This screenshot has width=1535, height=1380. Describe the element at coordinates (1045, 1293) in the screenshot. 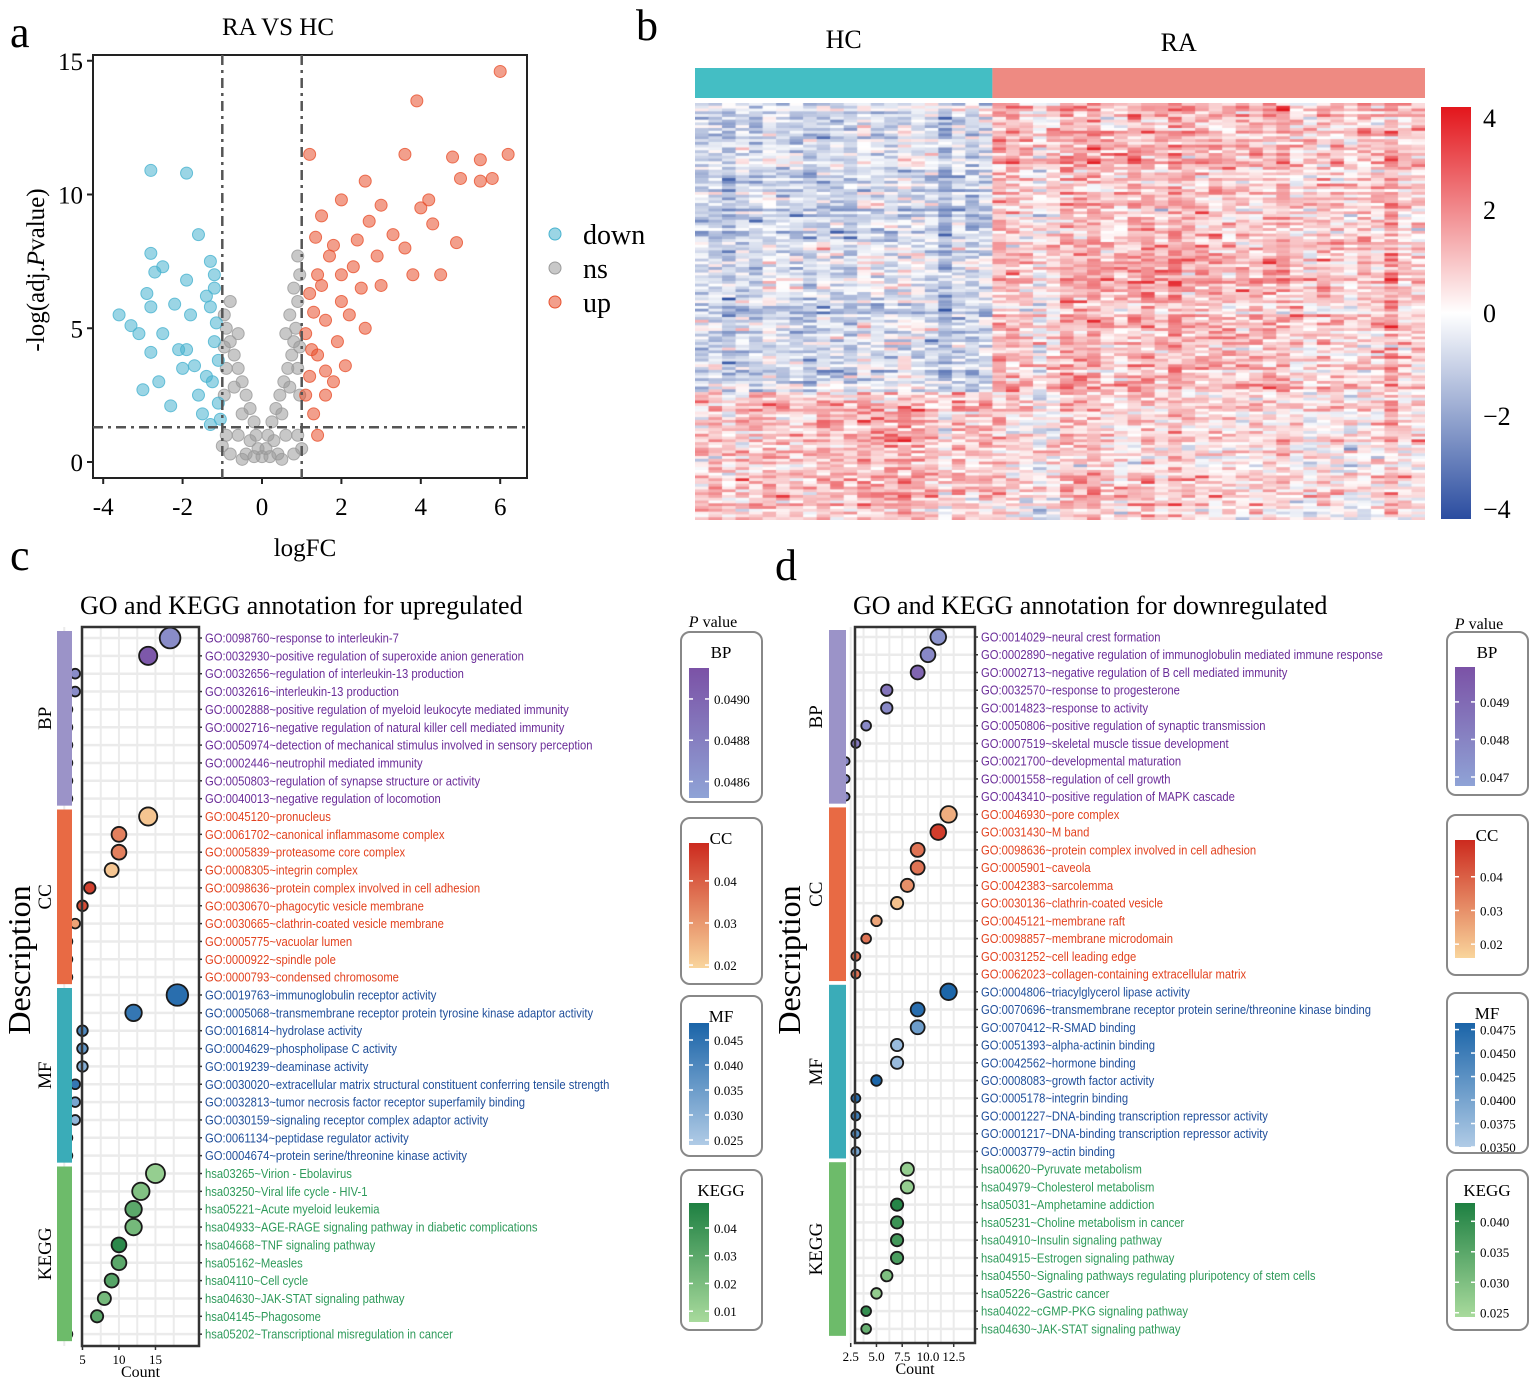

I see `term-label: hsa05226~Gastric cancer` at that location.